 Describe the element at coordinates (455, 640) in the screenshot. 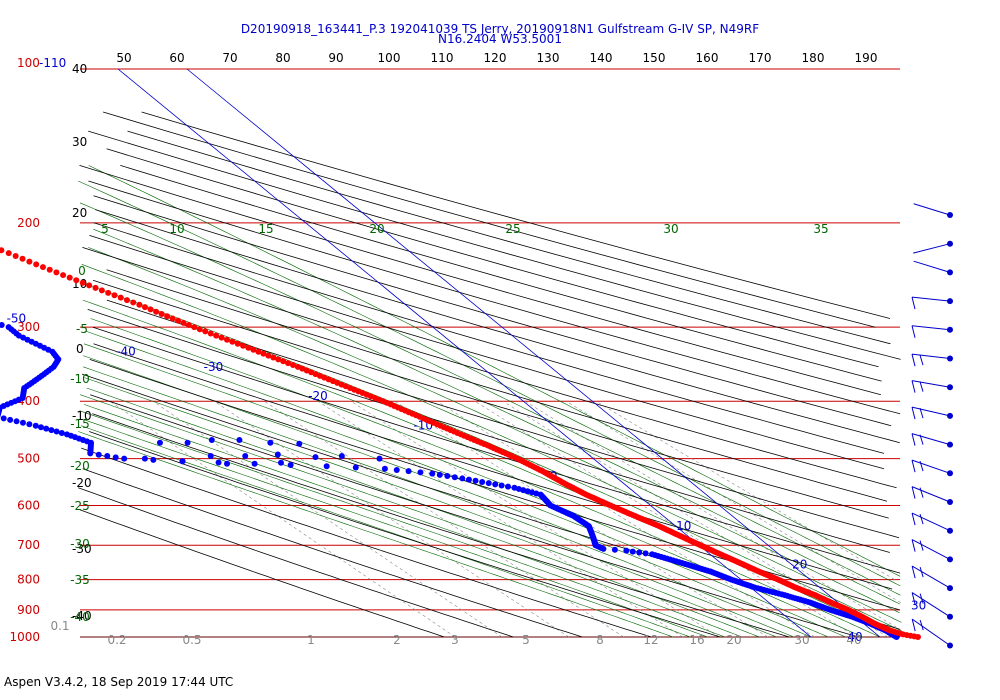

I see `mixing-ratio-label: 3` at that location.